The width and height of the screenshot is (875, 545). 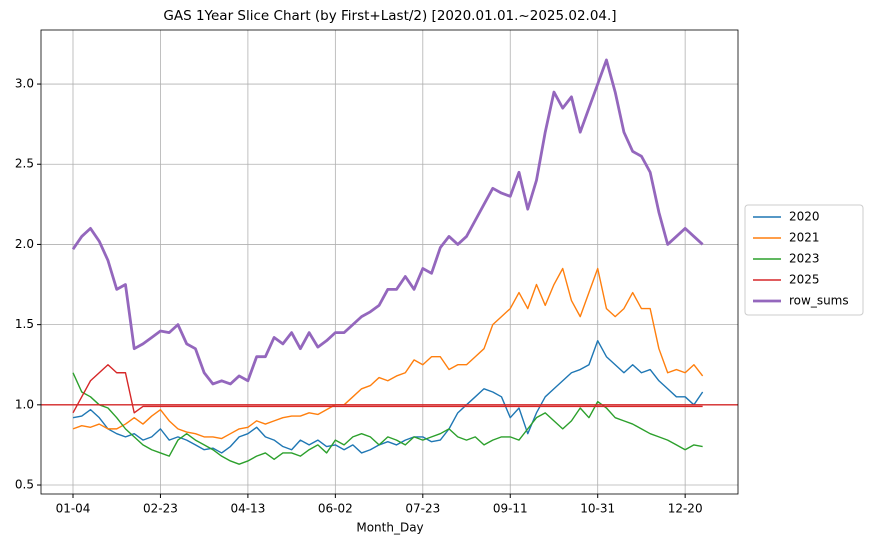 I want to click on y-tick-label: 1.0, so click(x=24, y=404).